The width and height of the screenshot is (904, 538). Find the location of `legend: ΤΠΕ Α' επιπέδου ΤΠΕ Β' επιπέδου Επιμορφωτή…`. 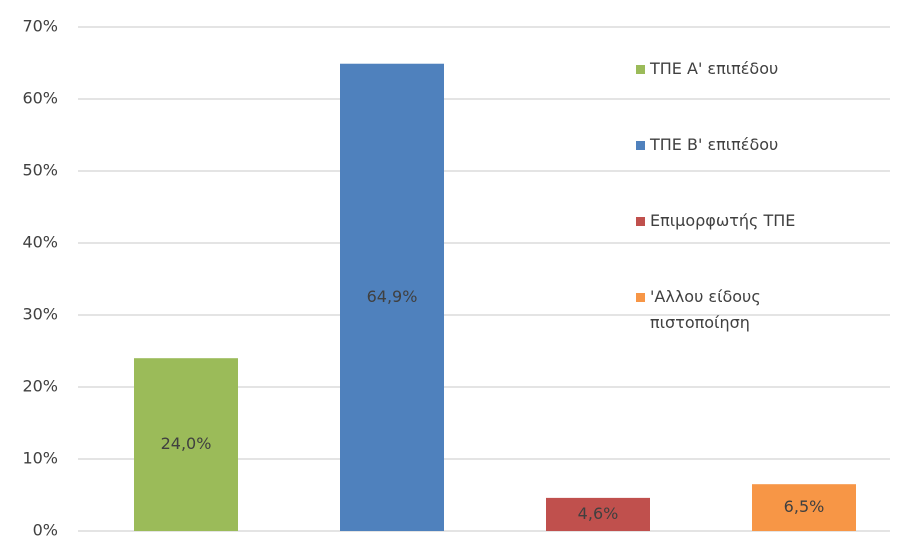

legend: ΤΠΕ Α' επιπέδου ΤΠΕ Β' επιπέδου Επιμορφωτή… is located at coordinates (746, 208).